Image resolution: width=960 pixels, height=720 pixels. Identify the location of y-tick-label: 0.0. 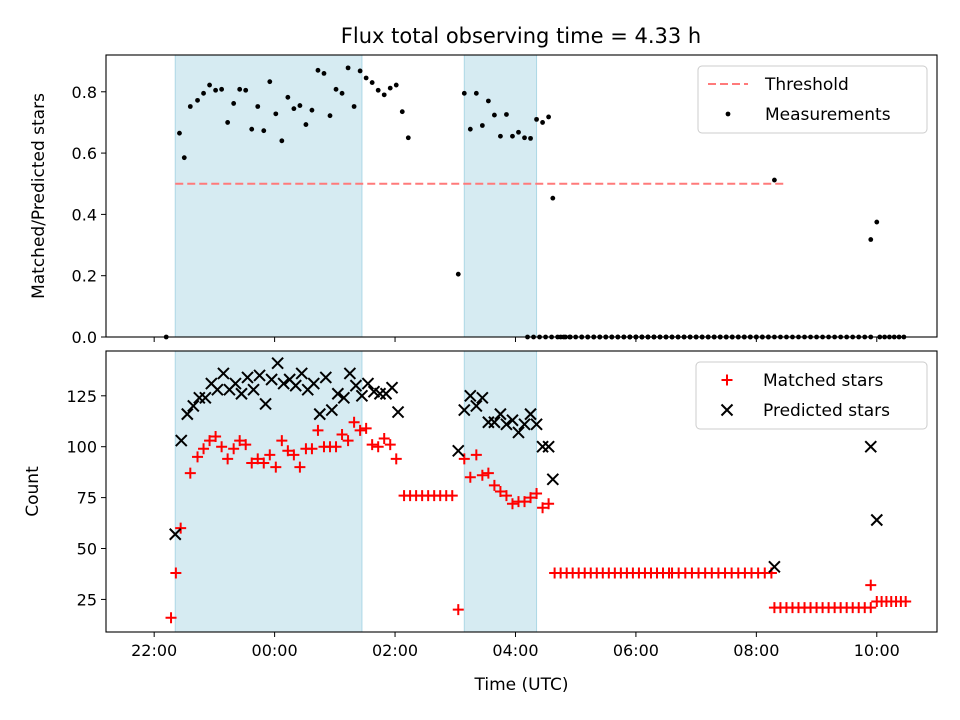
(84, 337).